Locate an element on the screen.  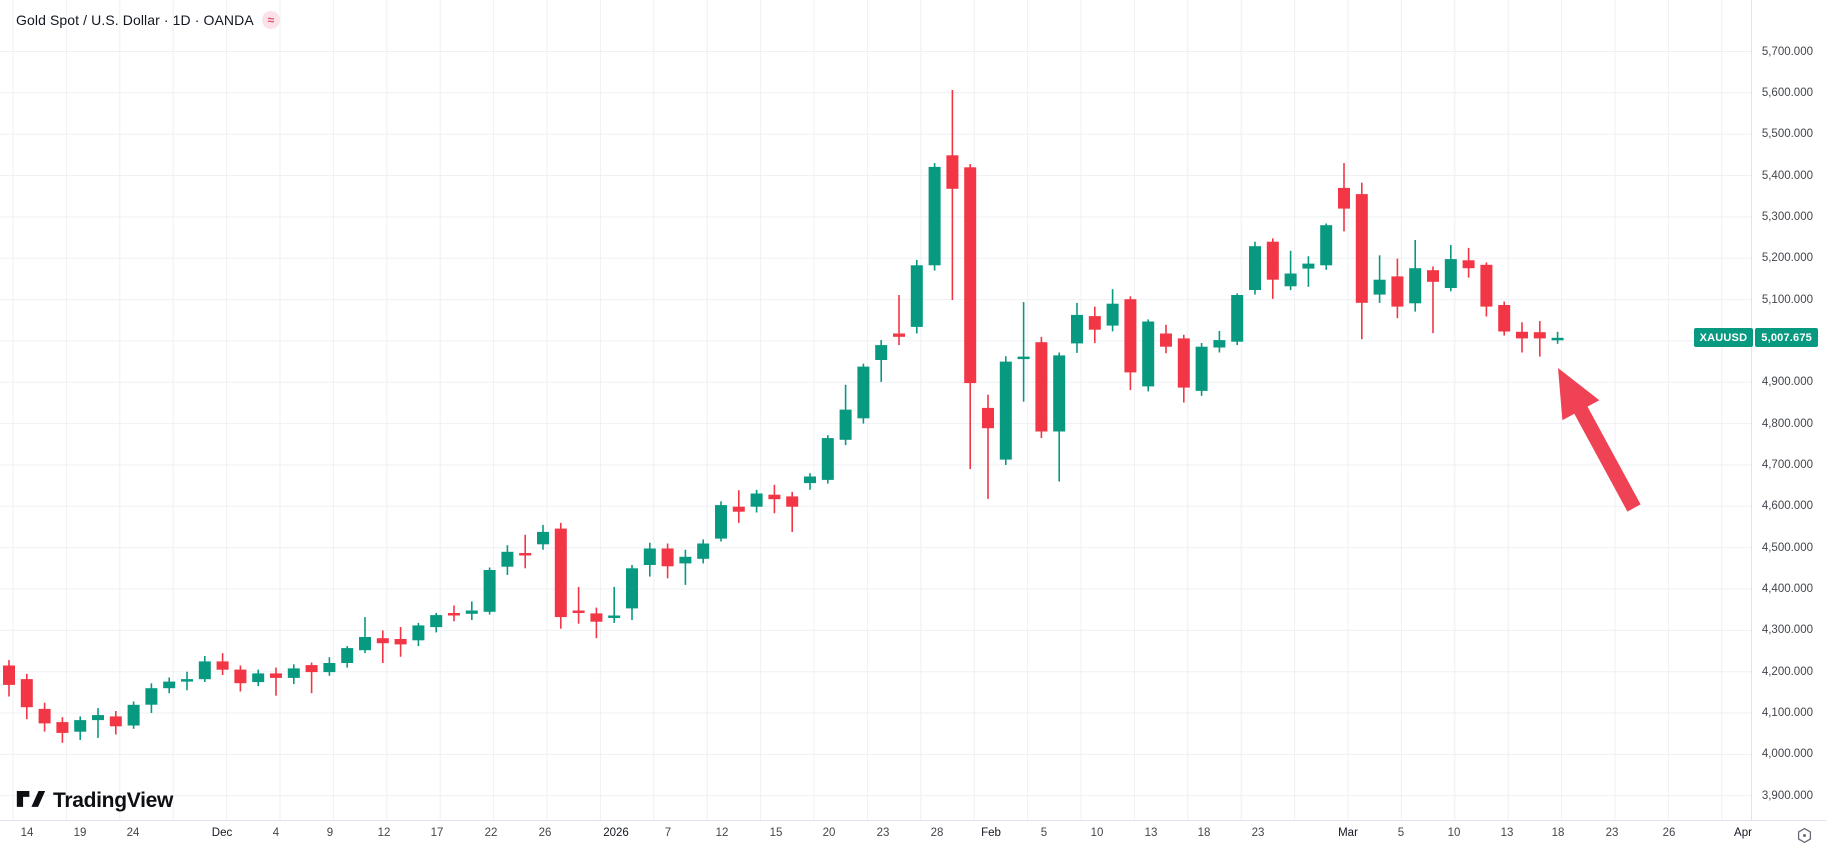
time-tick-label: 19 is located at coordinates (80, 833).